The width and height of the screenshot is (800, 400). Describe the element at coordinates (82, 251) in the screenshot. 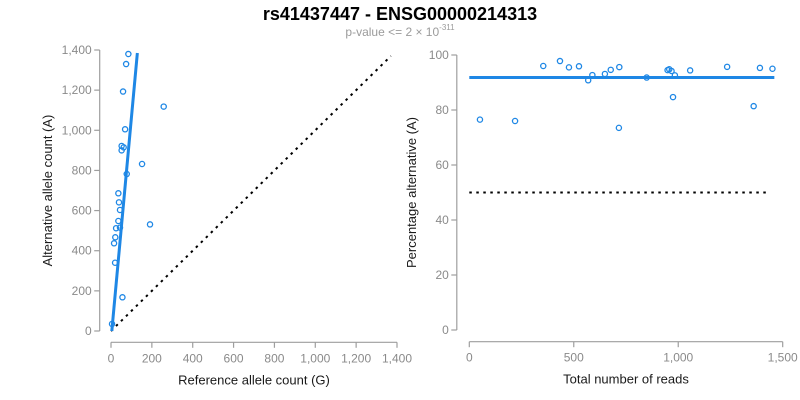

I see `y-tick-label: 400` at that location.